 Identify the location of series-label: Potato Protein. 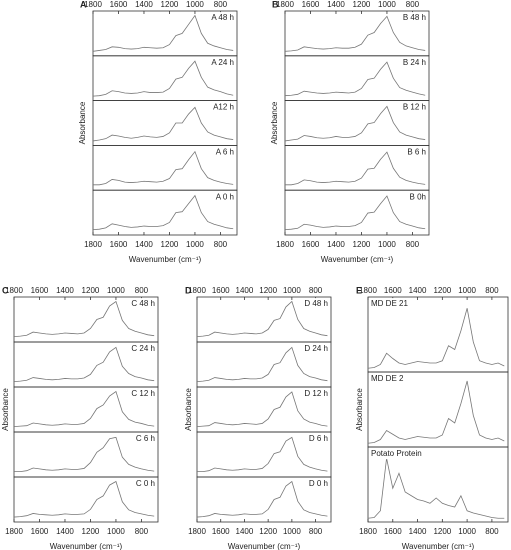
(396, 453).